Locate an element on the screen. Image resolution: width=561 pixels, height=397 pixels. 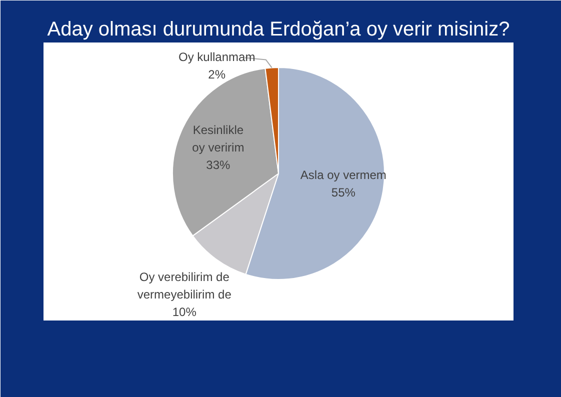
data-label: 2% is located at coordinates (217, 74).